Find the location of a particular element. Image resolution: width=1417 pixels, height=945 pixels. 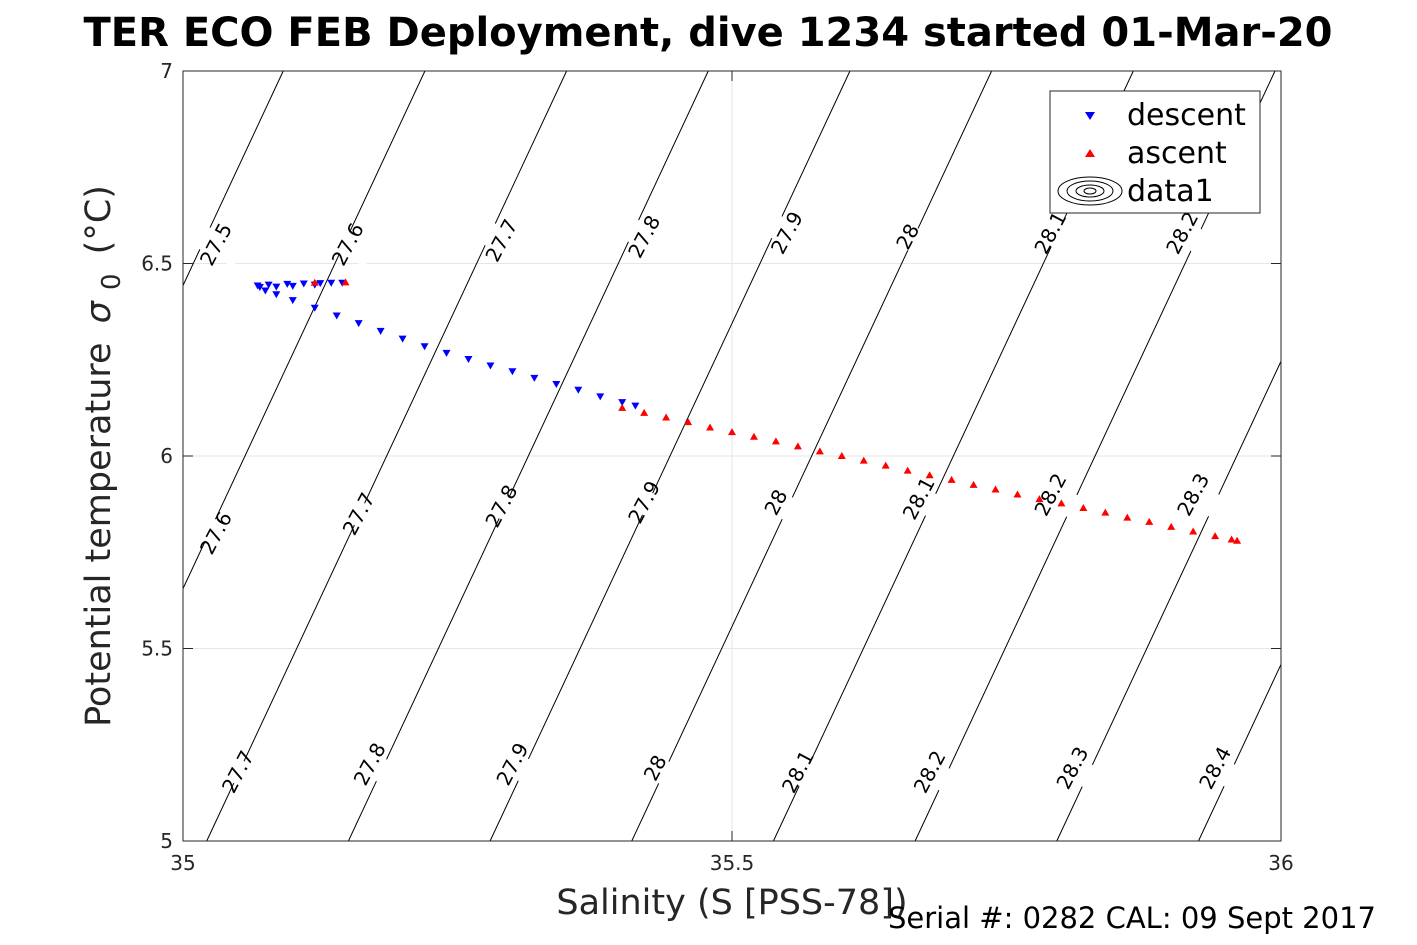

y-axis-label: Potential temperature σ 0 (°C) is located at coordinates (104, 456).